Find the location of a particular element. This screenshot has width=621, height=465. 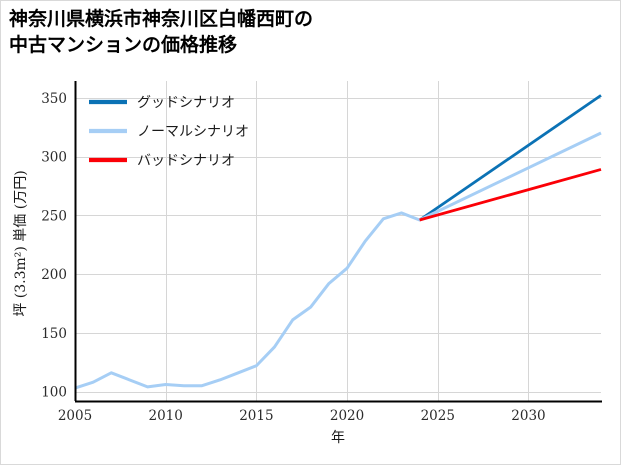

y-tick-label: 300 is located at coordinates (54, 158).